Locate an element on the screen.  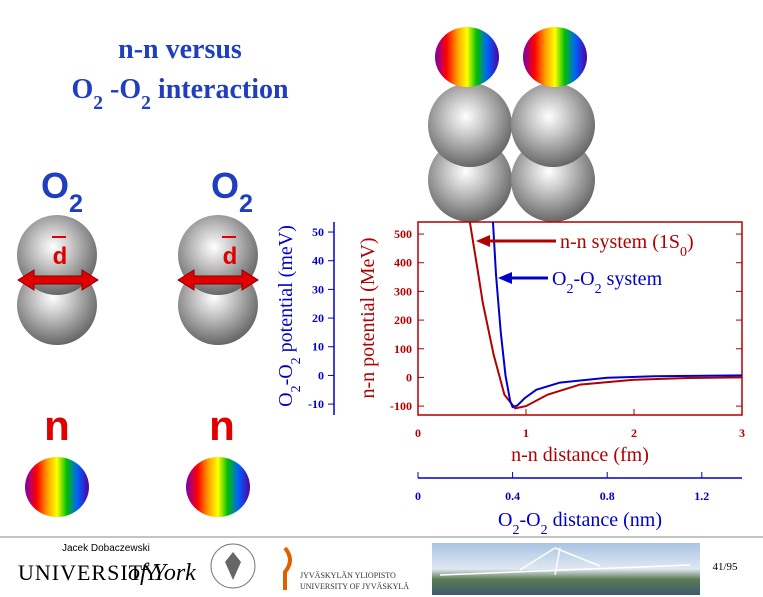
y2-tick-label: 40 is located at coordinates (318, 261).